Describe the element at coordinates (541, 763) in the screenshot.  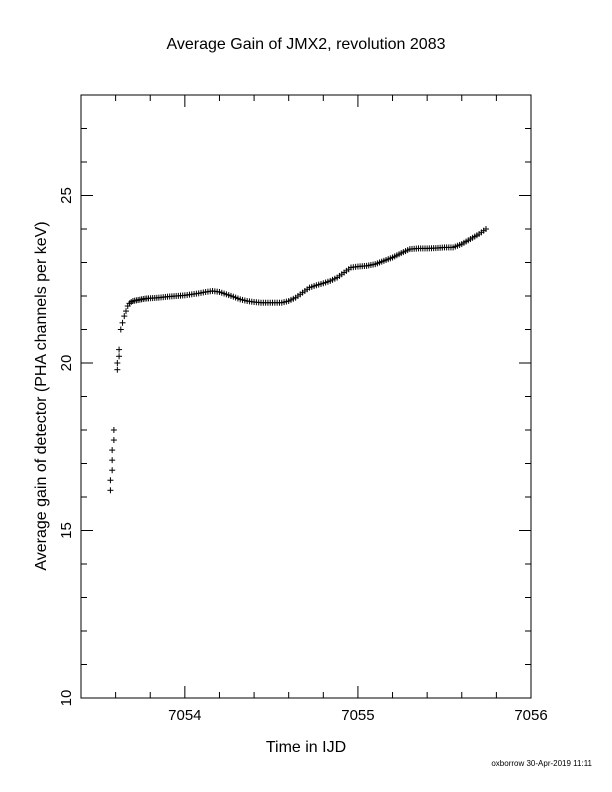
I see `footer-stamp: oxborrow 30-Apr-2019 11:11` at that location.